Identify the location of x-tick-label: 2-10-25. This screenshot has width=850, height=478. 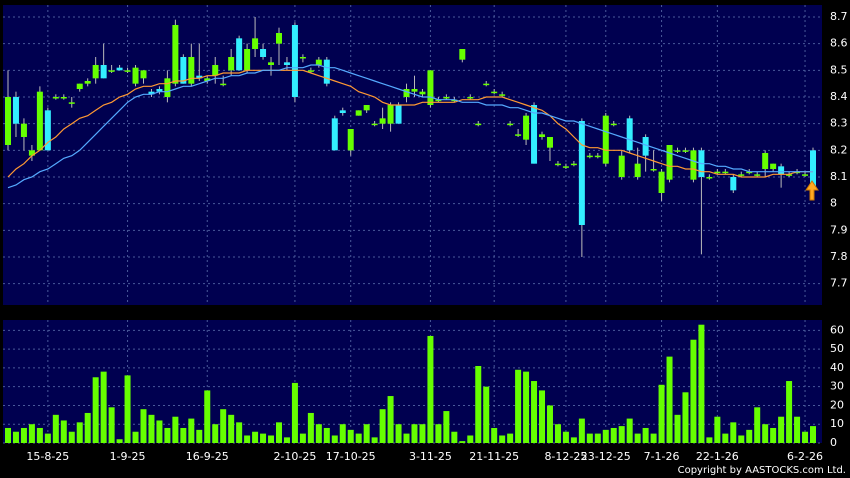
(294, 456).